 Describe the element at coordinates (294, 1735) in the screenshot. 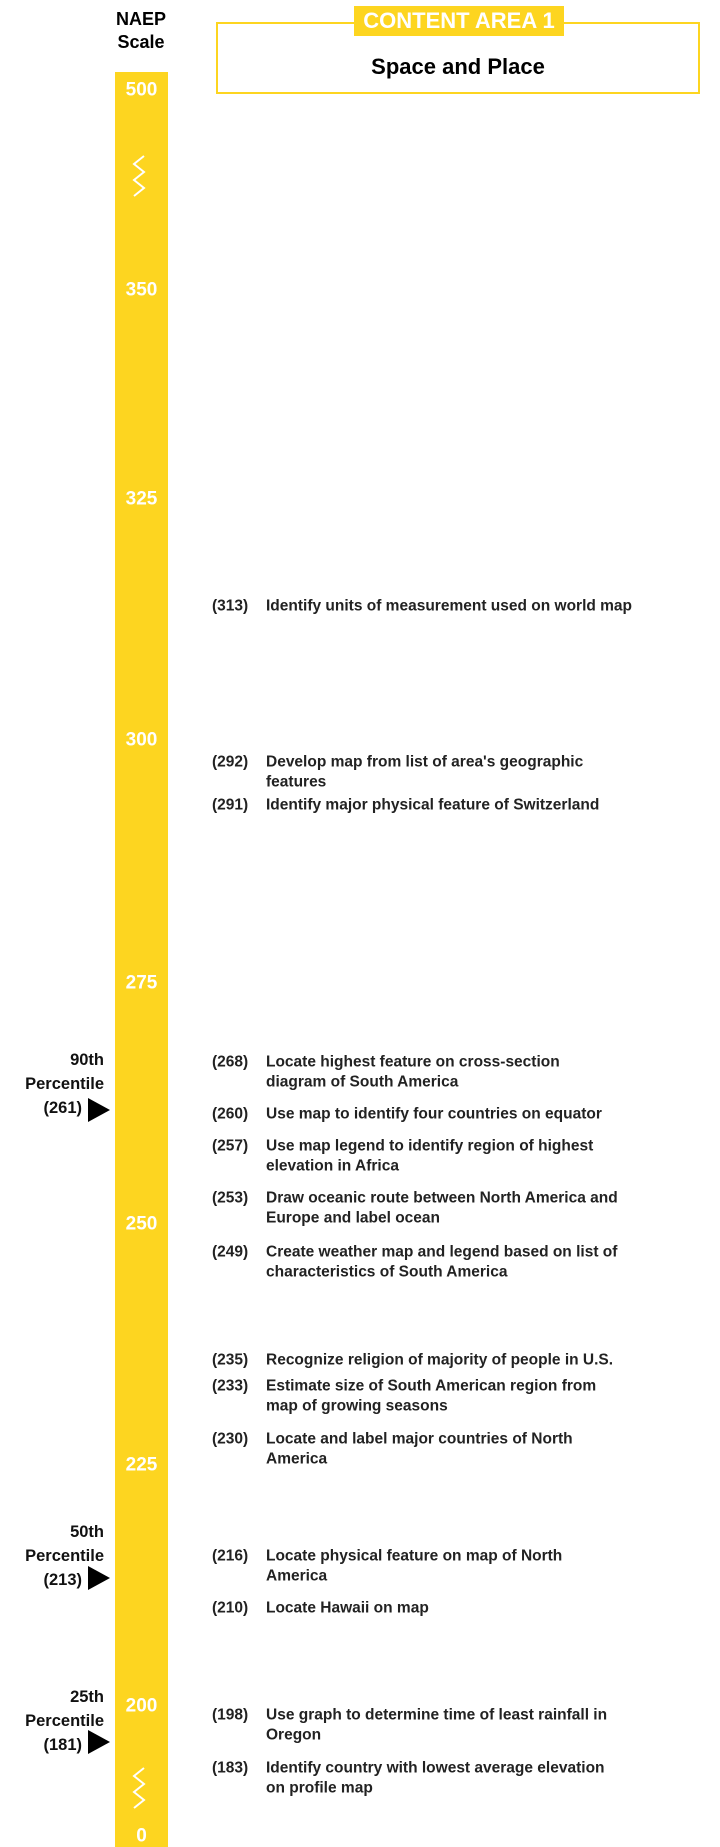

I see `item-text: Oregon` at that location.